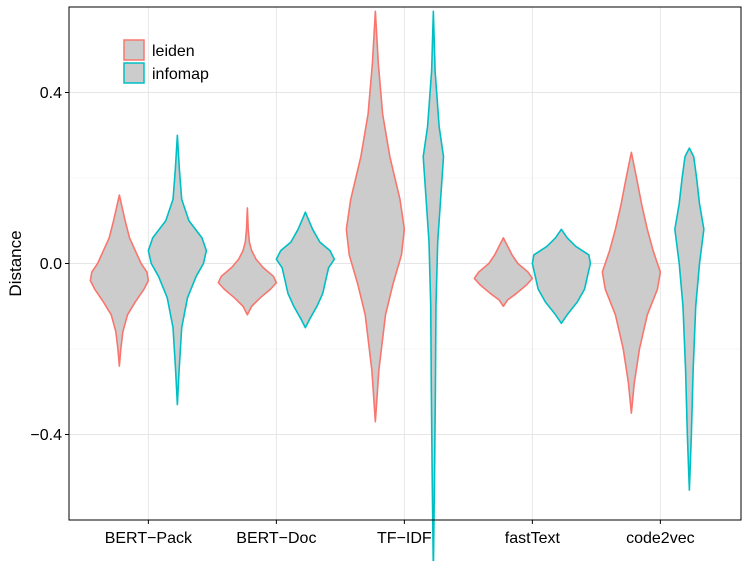 Image resolution: width=747 pixels, height=561 pixels. Describe the element at coordinates (404, 538) in the screenshot. I see `x-tick-label: TF−IDF` at that location.